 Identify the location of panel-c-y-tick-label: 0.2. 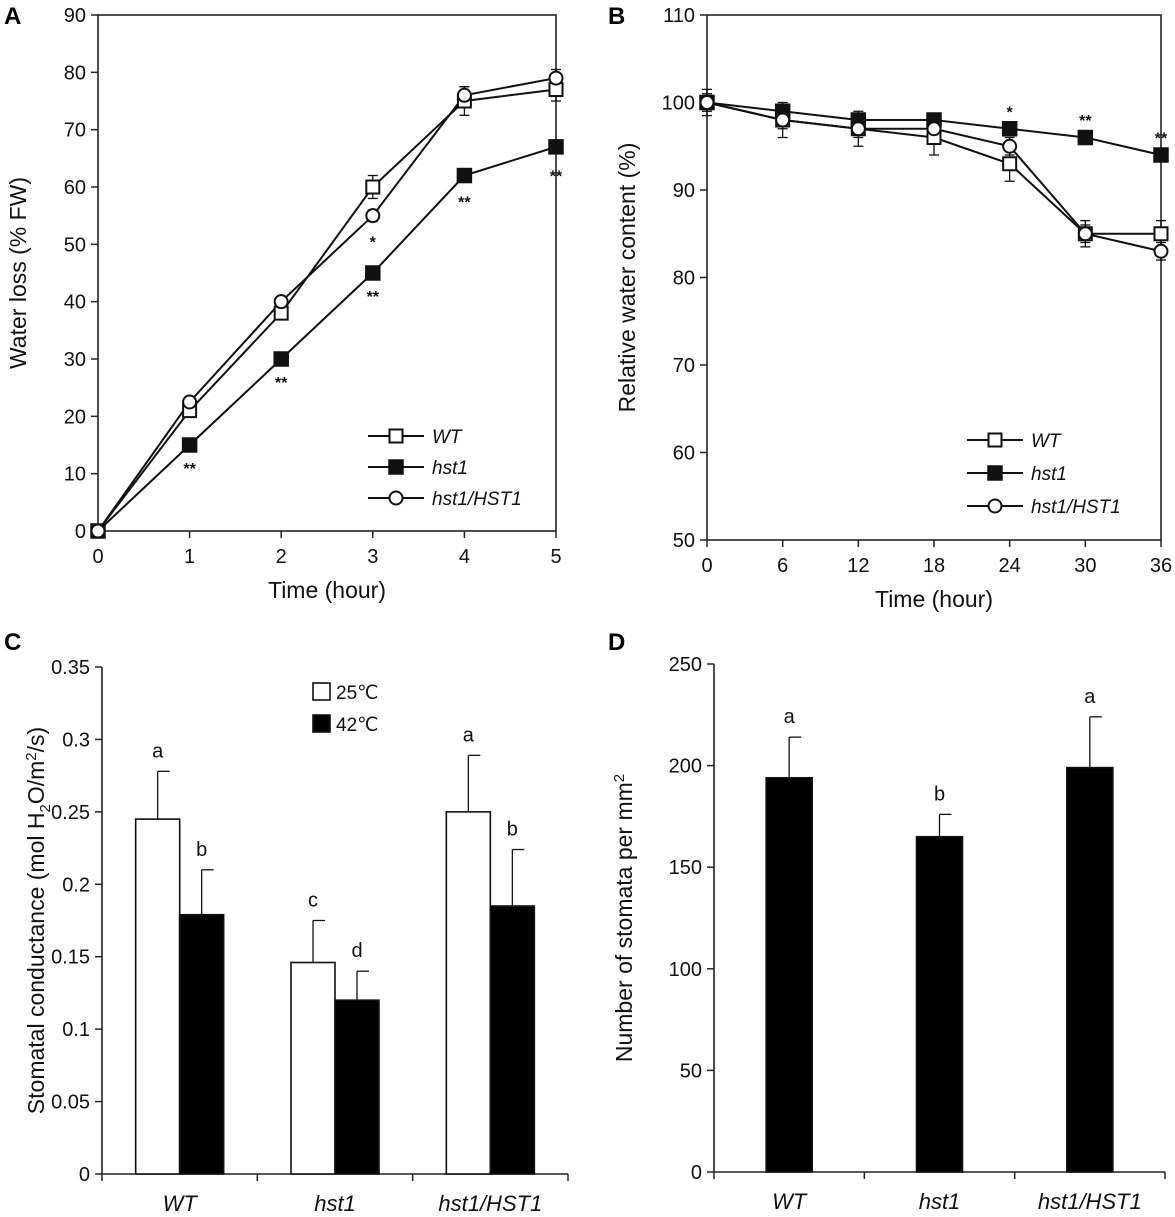
(76, 885).